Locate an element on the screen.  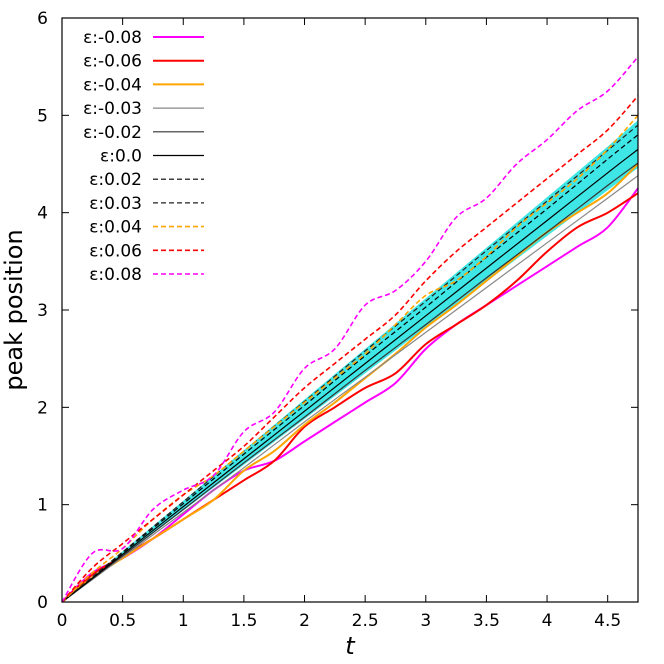
y-tick-label: 6 is located at coordinates (42, 19).